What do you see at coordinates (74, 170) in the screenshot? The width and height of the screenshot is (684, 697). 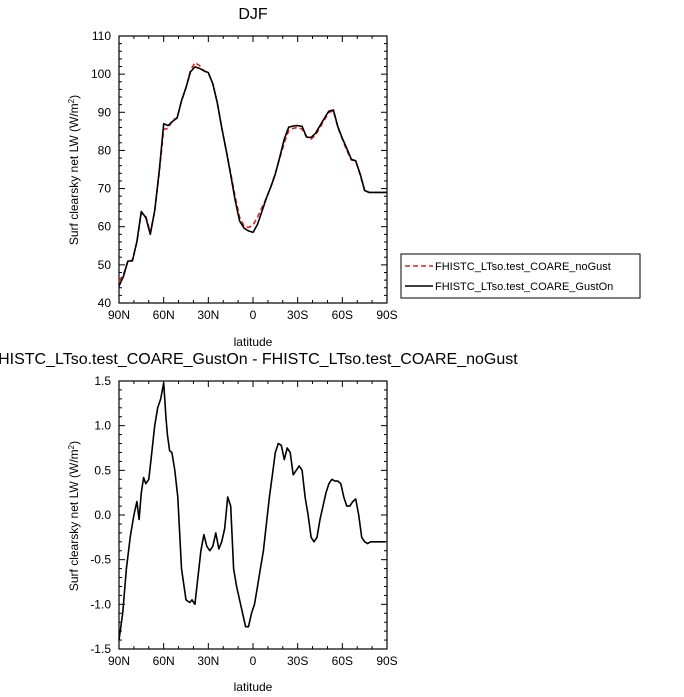 I see `top-y-axis-label: Surf clearsky net LW (W/m2)` at bounding box center [74, 170].